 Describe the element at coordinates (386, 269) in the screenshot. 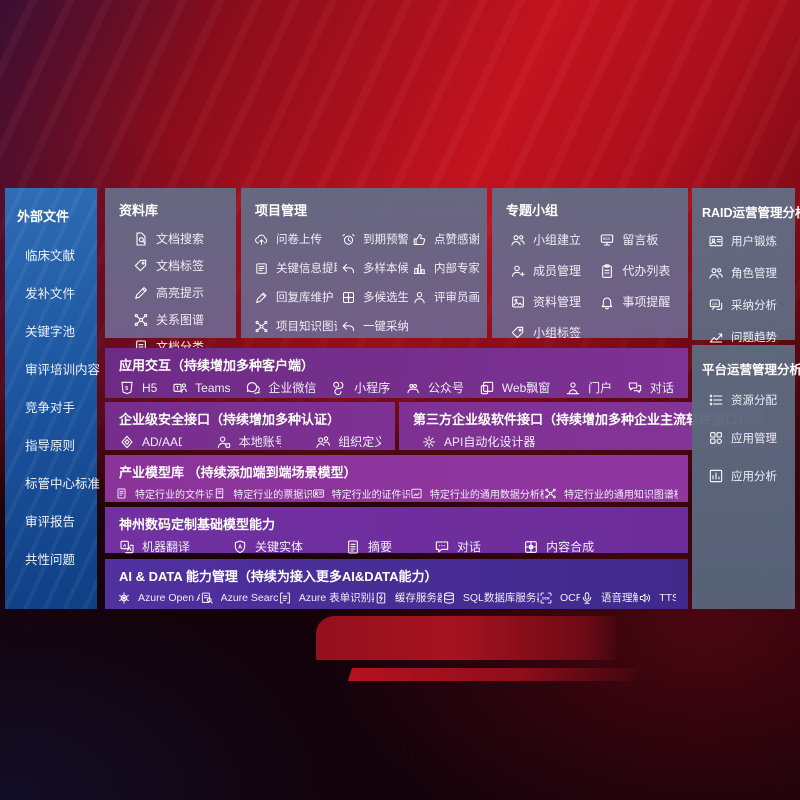

I see `feature-label: 多样本候选` at that location.